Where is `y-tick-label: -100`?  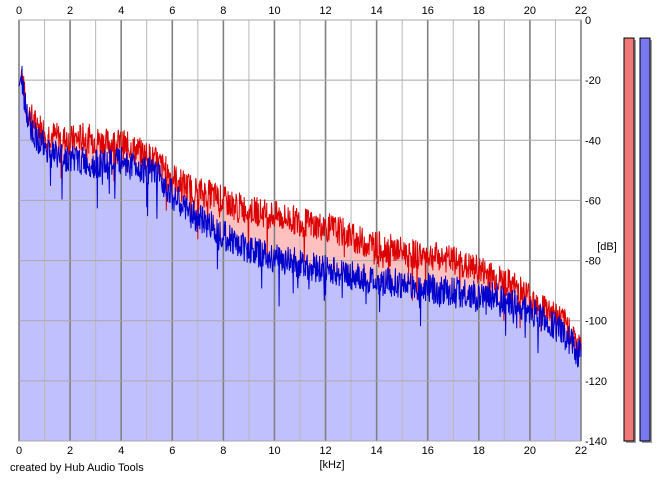
y-tick-label: -100 is located at coordinates (596, 322).